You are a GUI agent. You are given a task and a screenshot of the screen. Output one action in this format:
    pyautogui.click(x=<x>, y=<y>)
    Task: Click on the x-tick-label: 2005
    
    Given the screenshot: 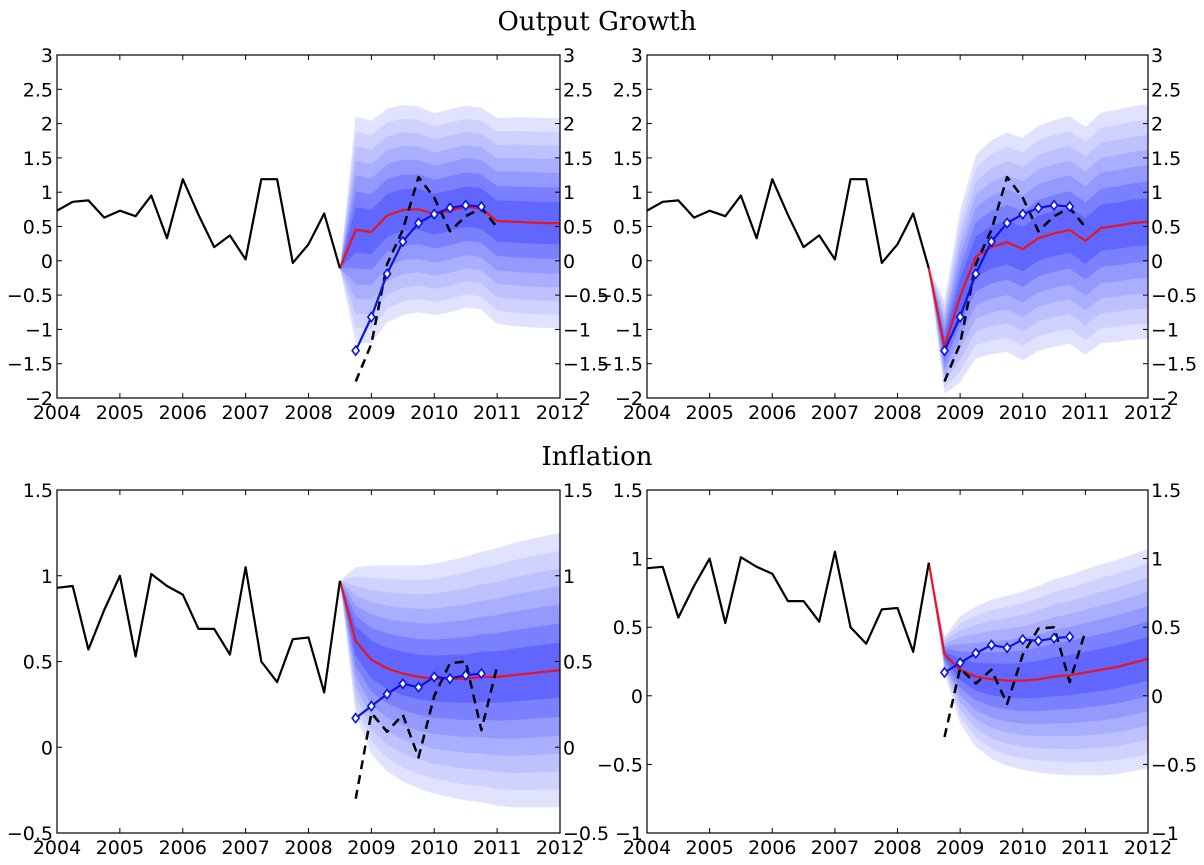 What is the action you would take?
    pyautogui.click(x=120, y=848)
    